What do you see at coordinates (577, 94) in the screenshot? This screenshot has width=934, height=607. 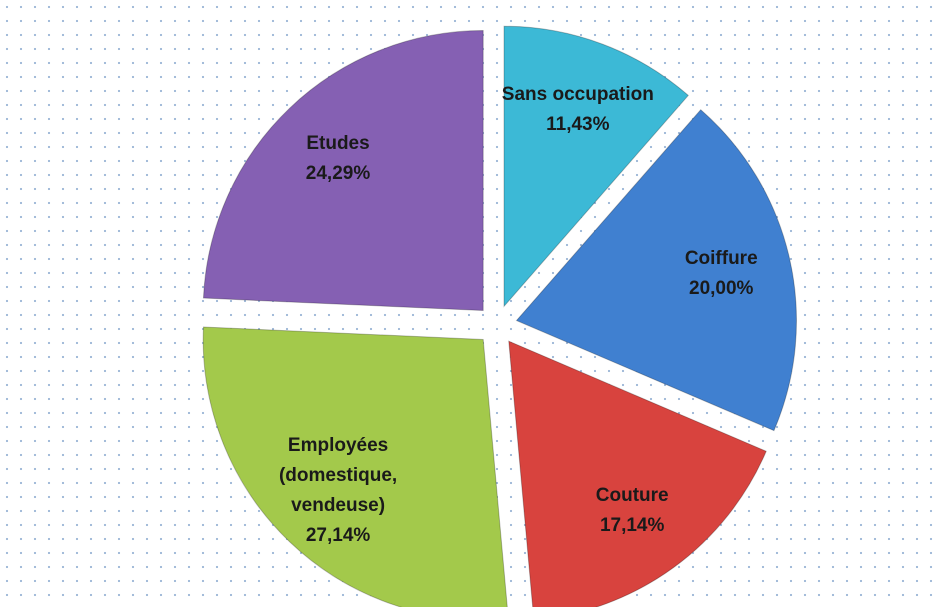 I see `category-label: Sans occupation` at bounding box center [577, 94].